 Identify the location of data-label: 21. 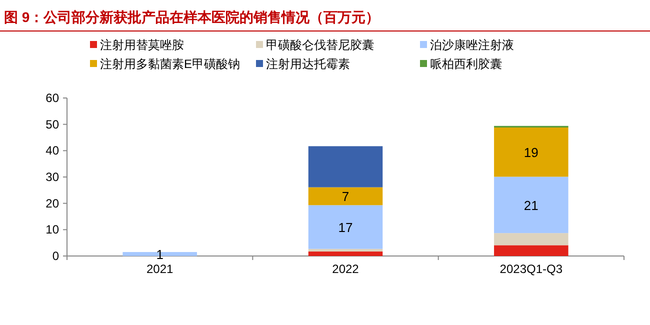
(531, 205).